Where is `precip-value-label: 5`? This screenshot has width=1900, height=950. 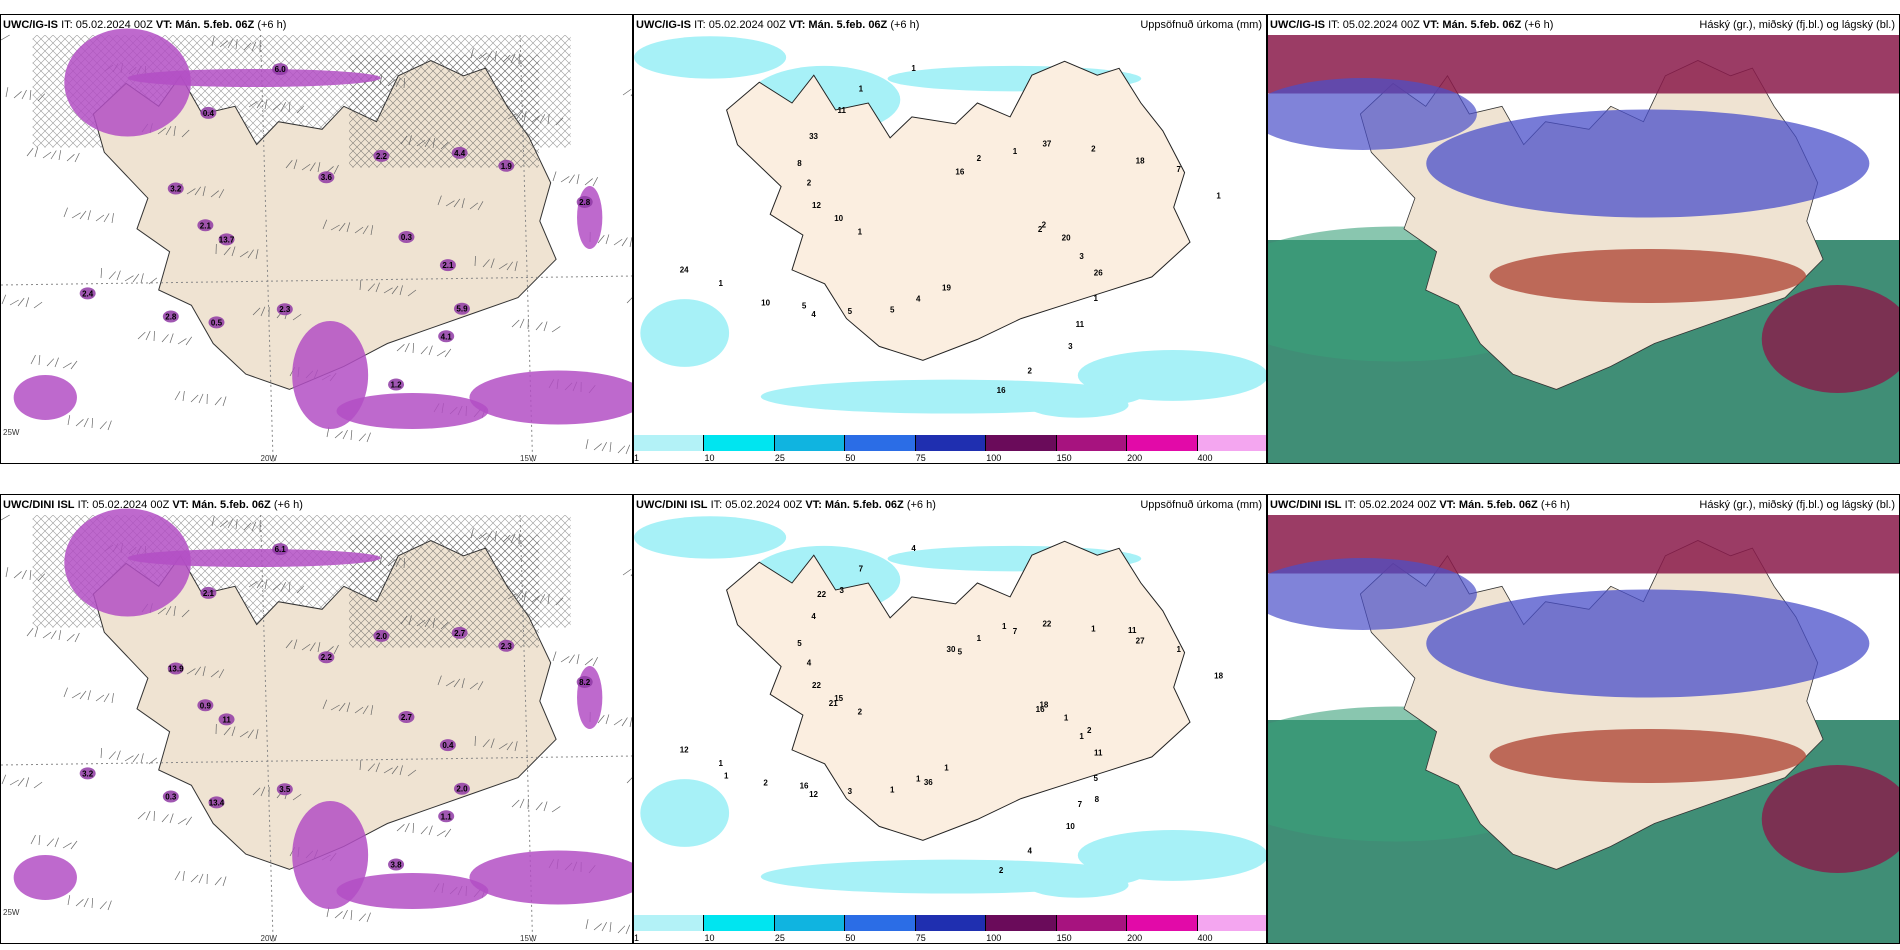 precip-value-label: 5 is located at coordinates (850, 311).